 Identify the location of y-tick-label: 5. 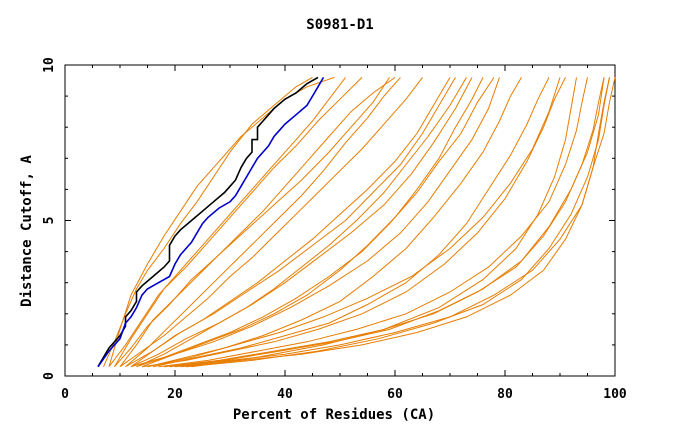
(49, 221).